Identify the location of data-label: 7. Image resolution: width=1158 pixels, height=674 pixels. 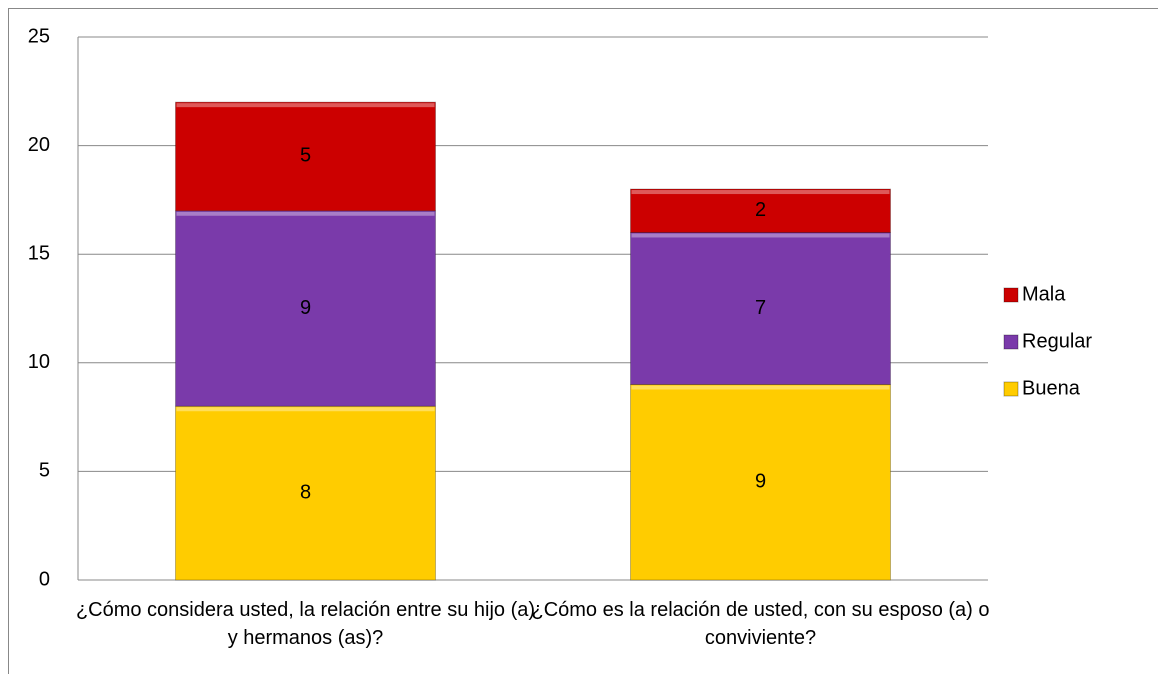
(760, 308).